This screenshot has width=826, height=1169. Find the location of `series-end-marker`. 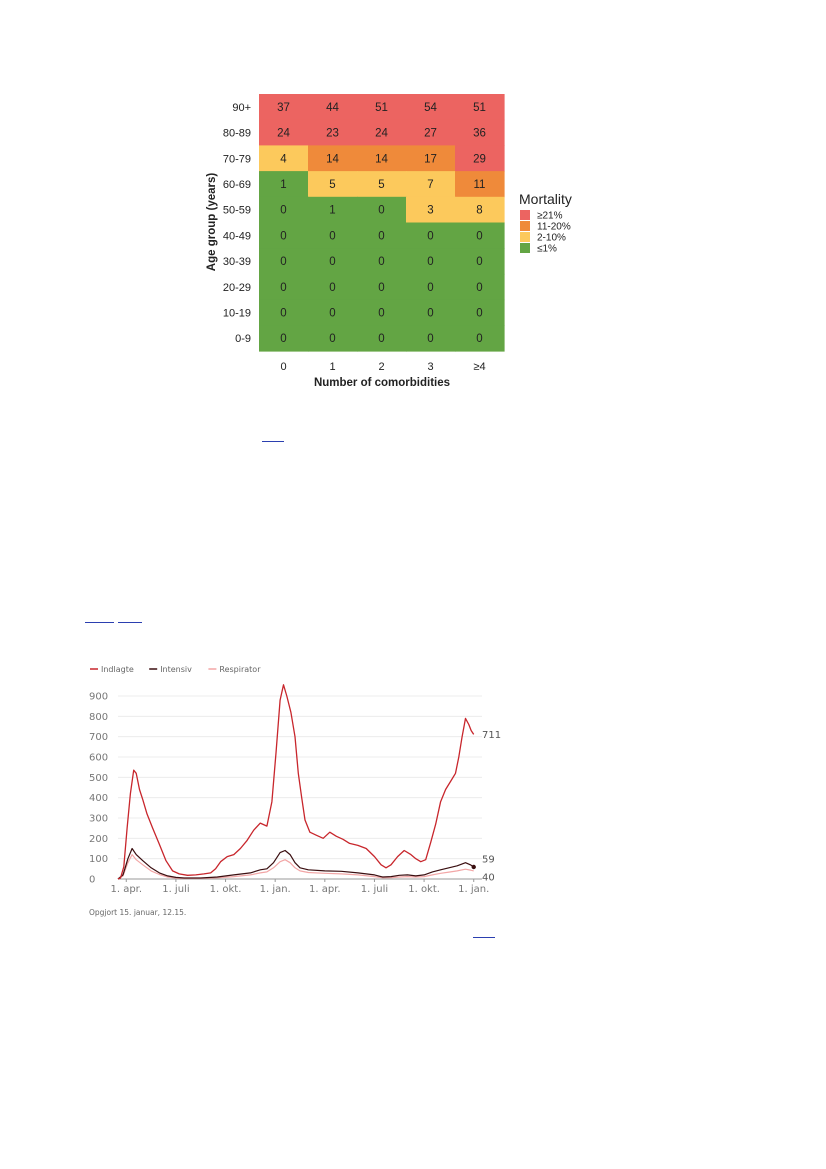

series-end-marker is located at coordinates (473, 867).